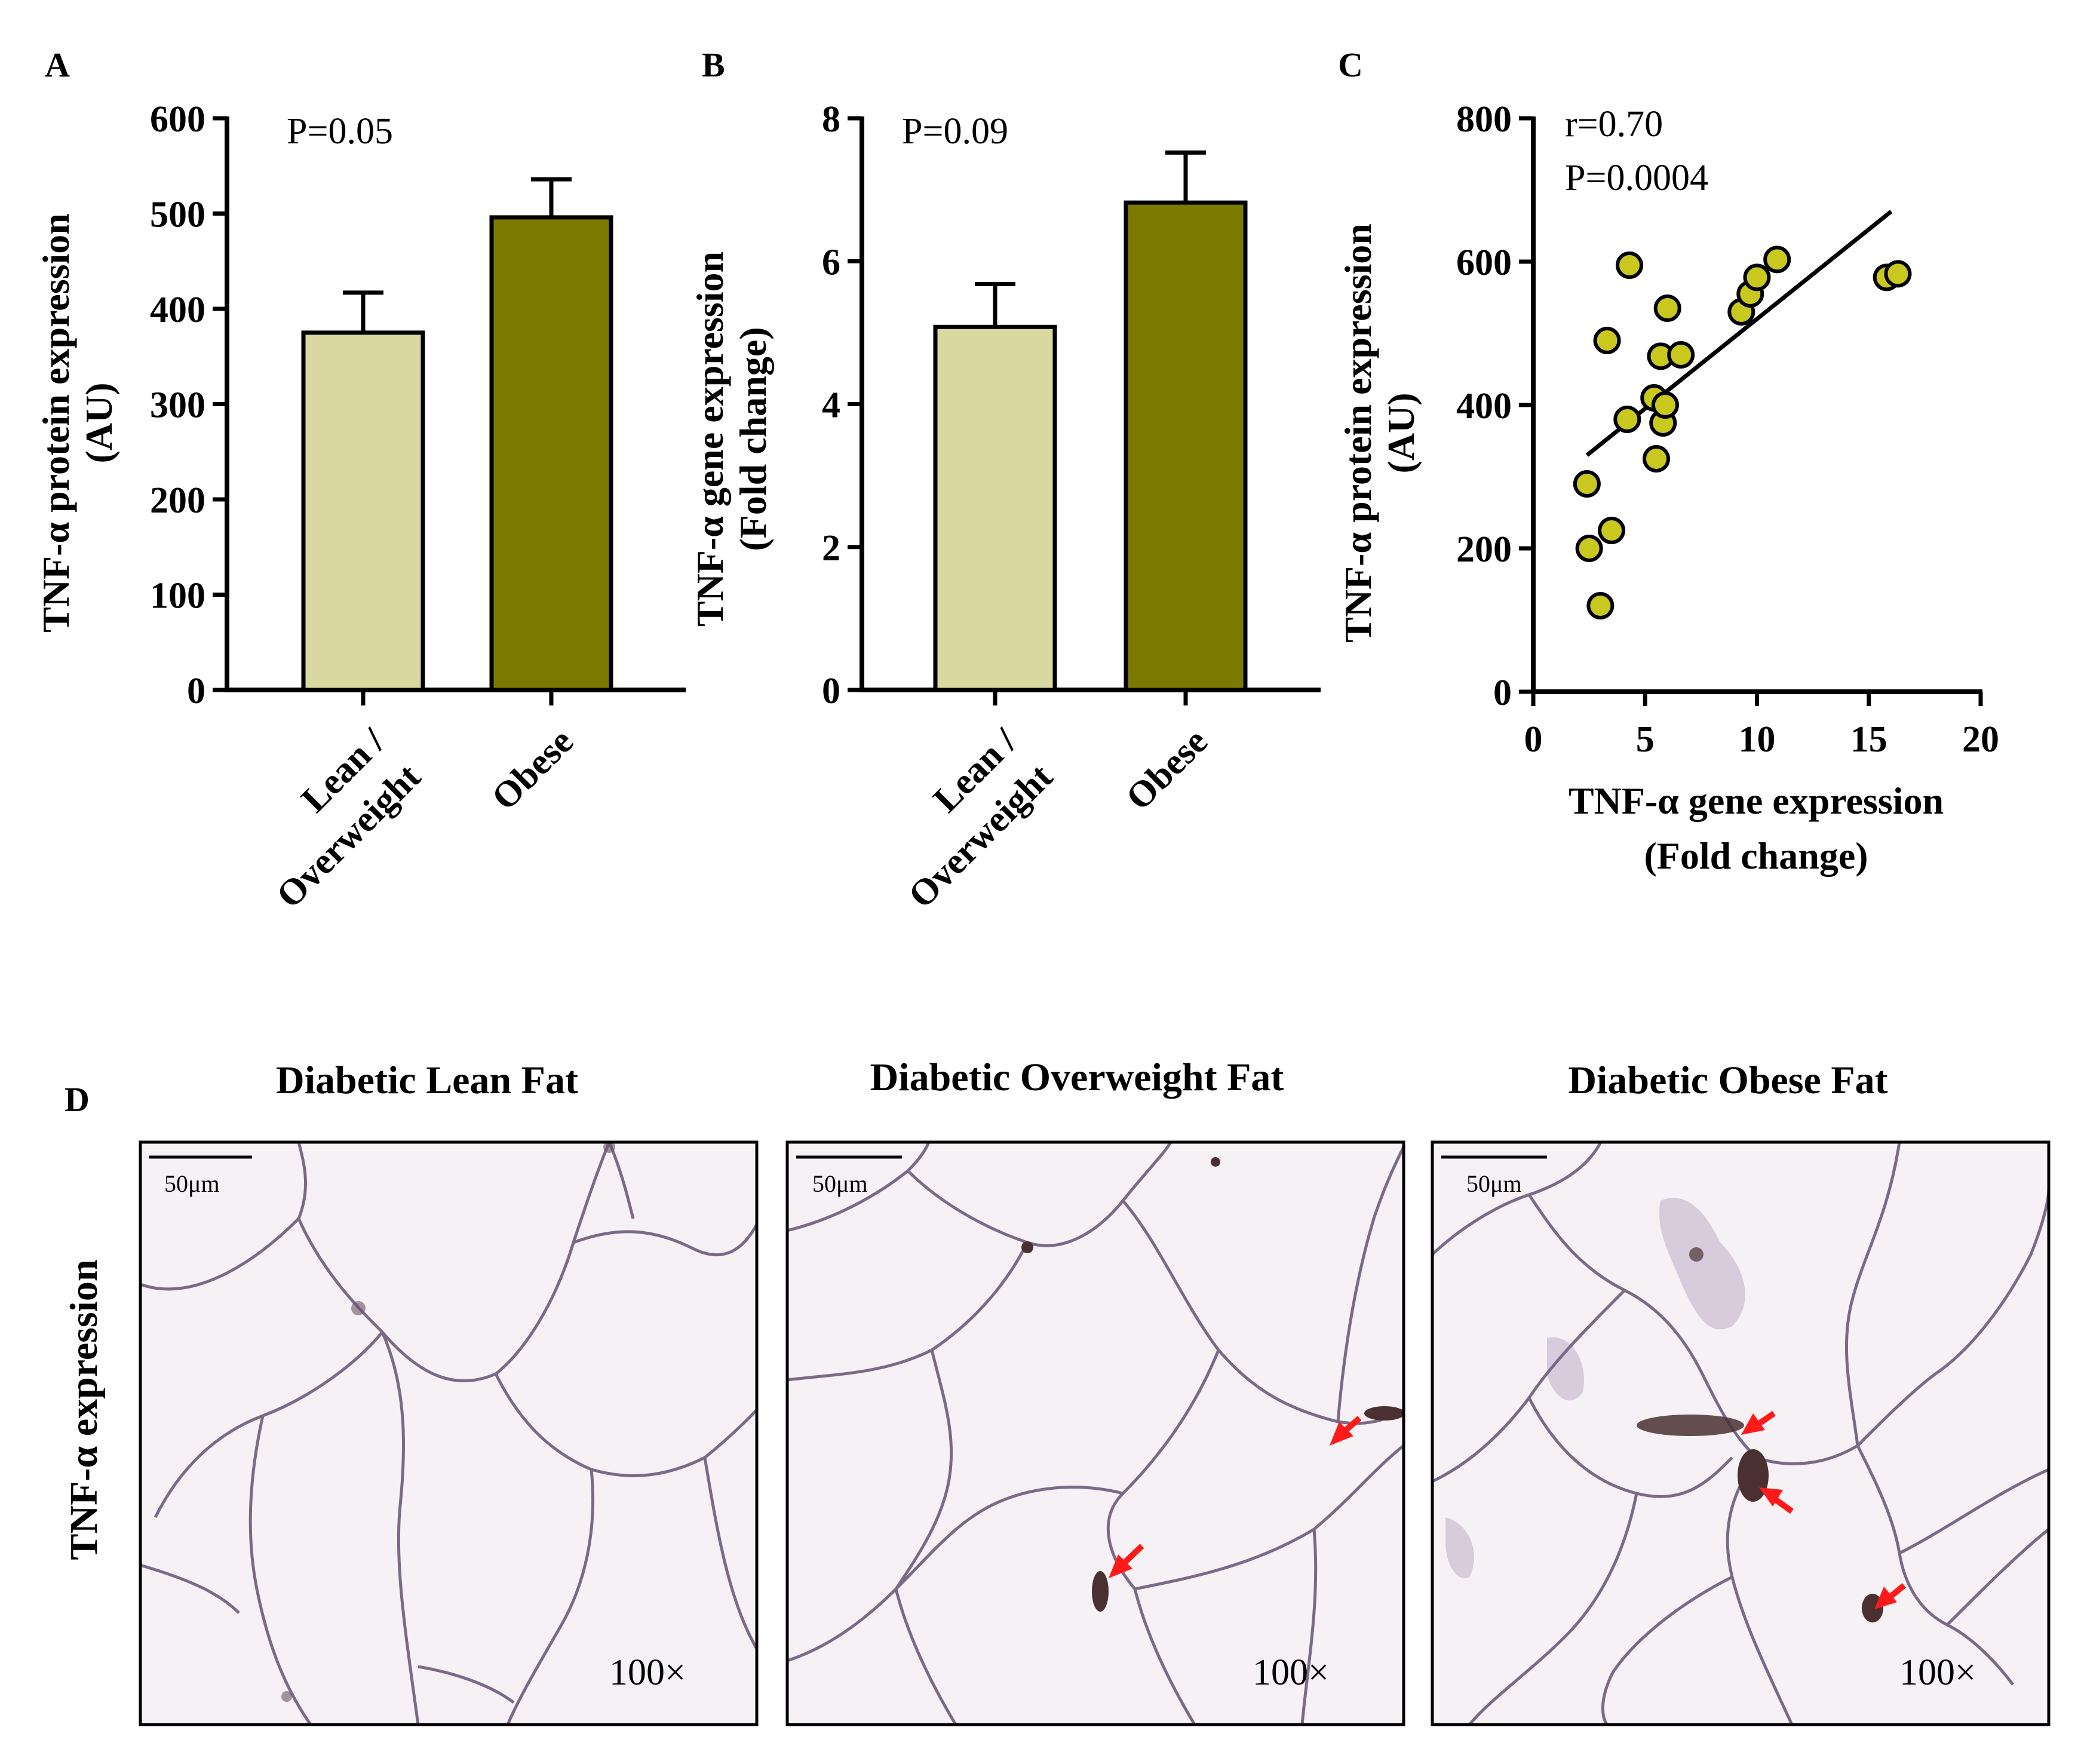  I want to click on panel-a-y-tick-label: 400, so click(177, 310).